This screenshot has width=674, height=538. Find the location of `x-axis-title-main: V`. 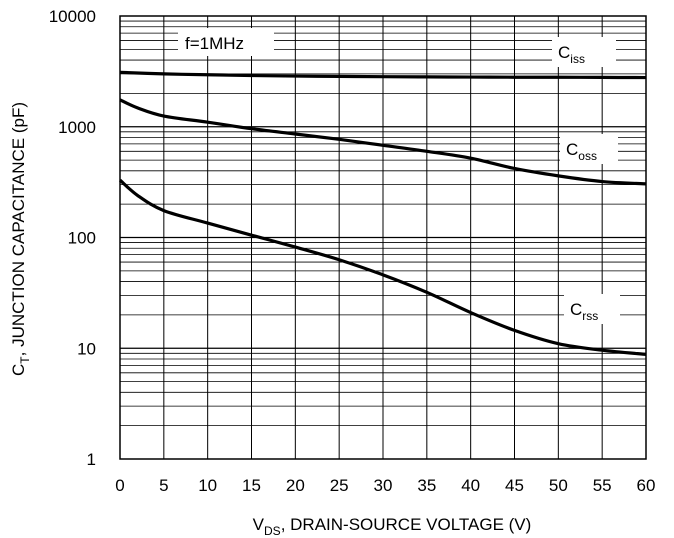

x-axis-title-main: V is located at coordinates (259, 524).